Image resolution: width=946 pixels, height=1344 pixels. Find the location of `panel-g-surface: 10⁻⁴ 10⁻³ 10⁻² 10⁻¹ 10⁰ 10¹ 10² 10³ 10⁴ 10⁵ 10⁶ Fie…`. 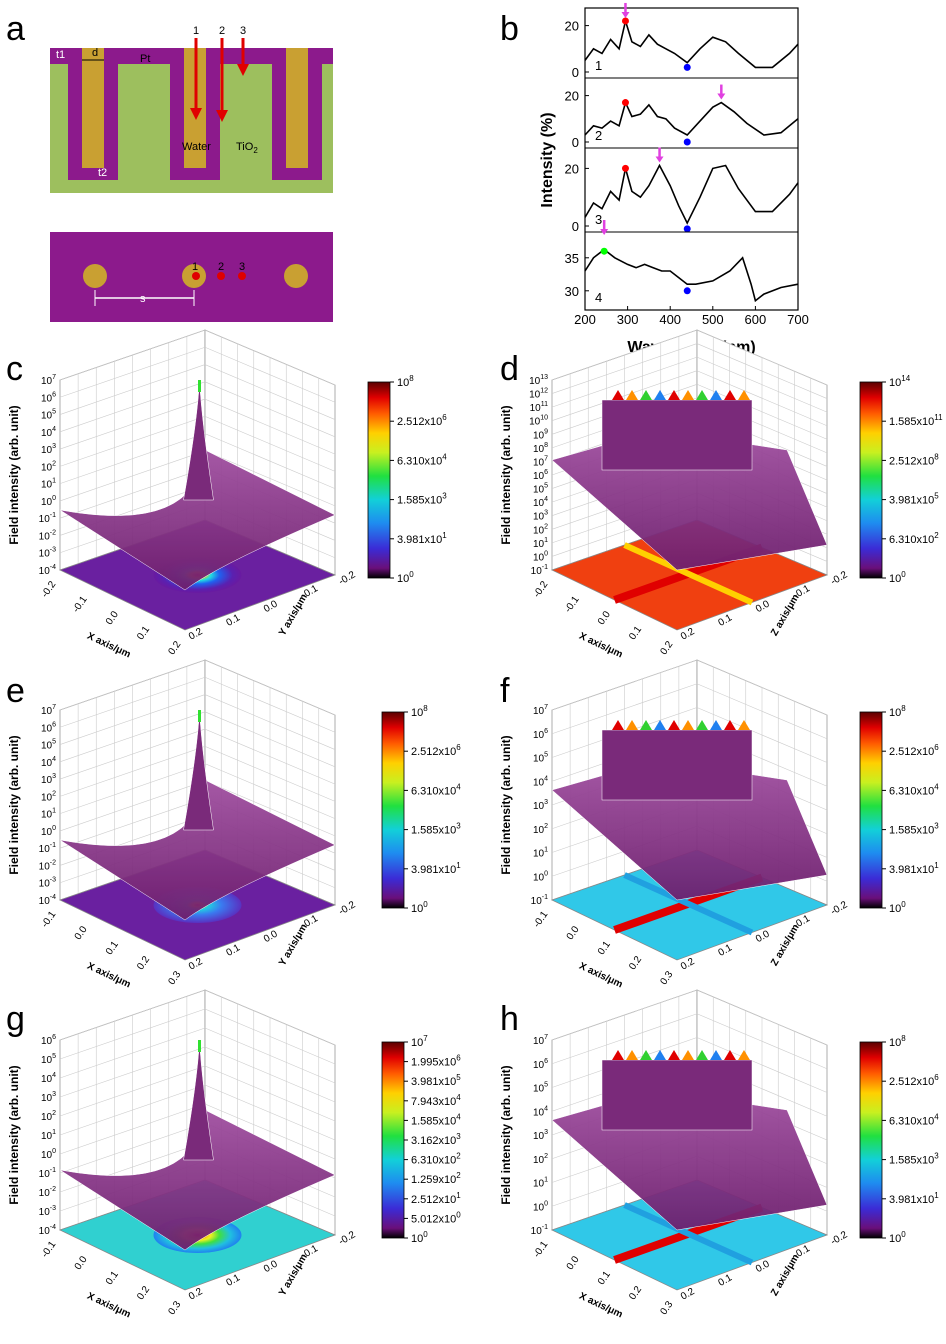

panel-g-surface: 10⁻⁴ 10⁻³ 10⁻² 10⁻¹ 10⁰ 10¹ 10² 10³ 10⁴ 10⁵ 10⁶ Fie… is located at coordinates (234, 1155).